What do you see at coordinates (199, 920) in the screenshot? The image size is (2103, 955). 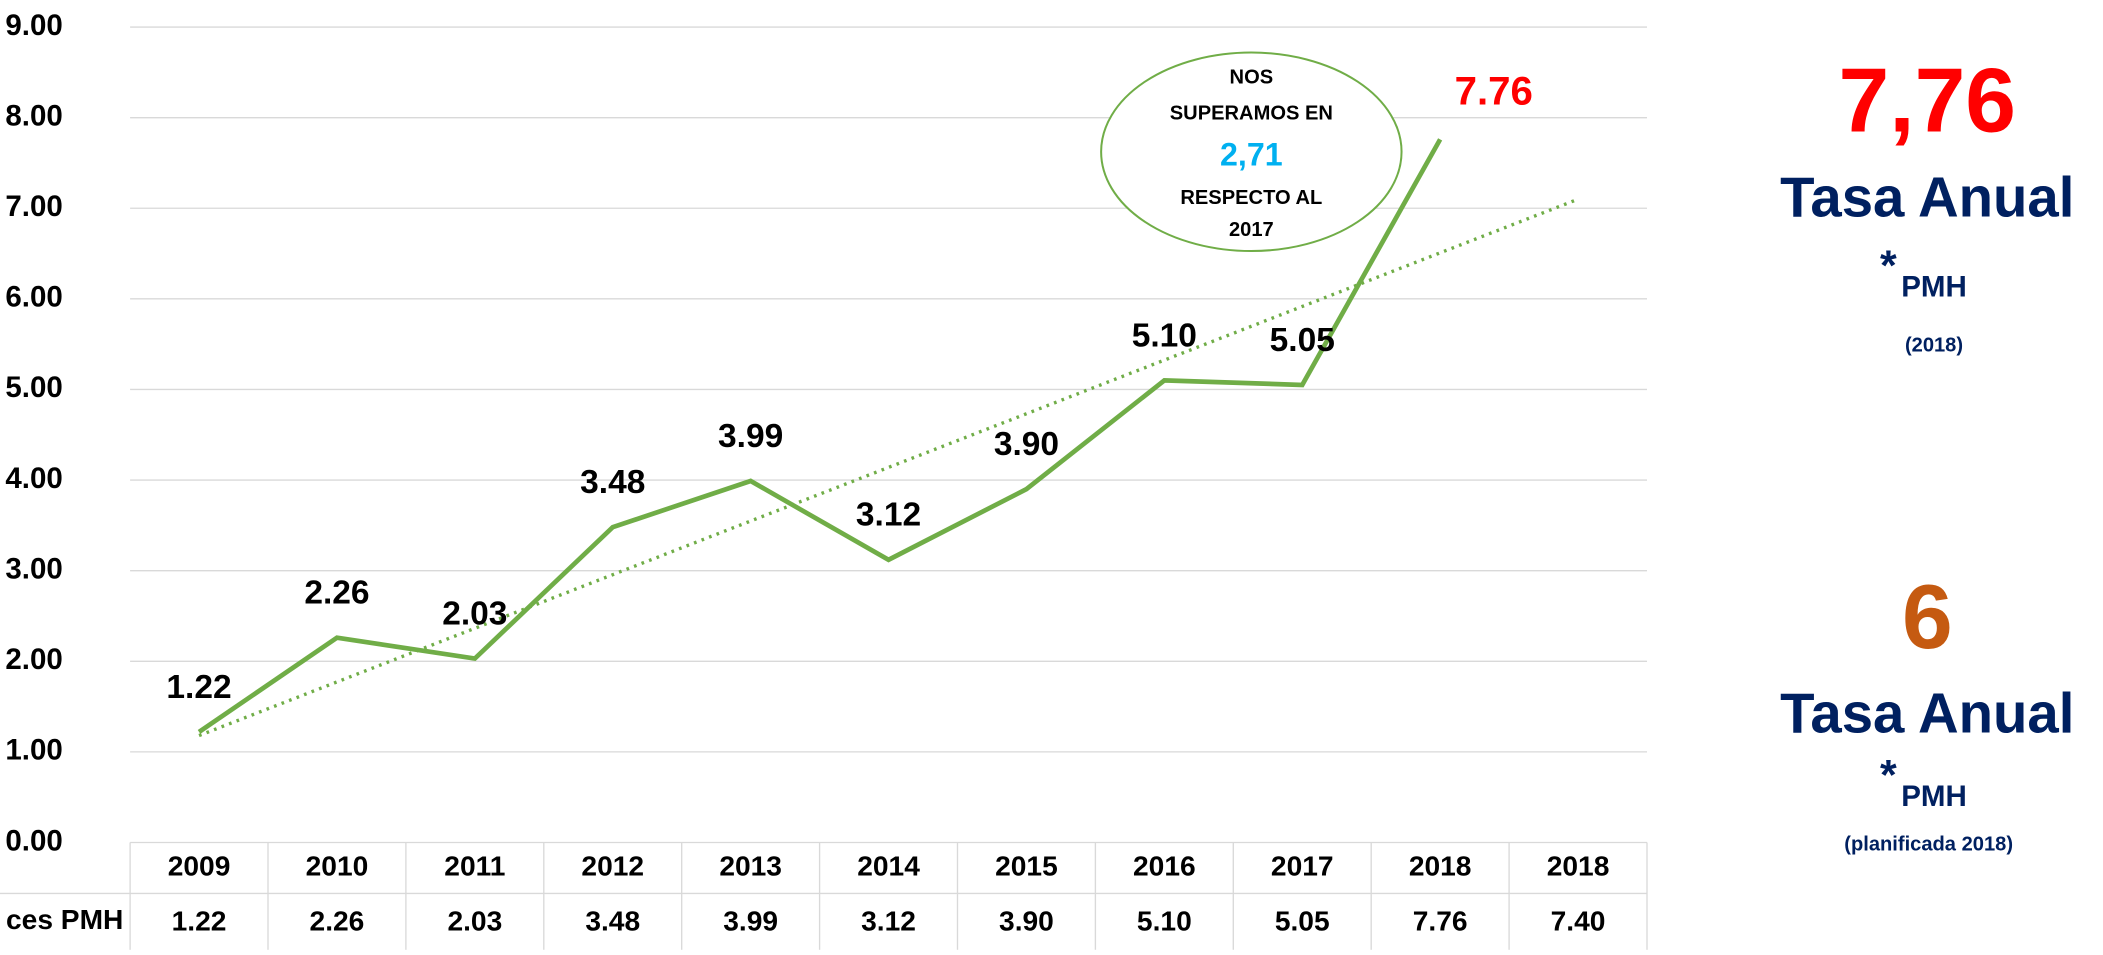 I see `table-cell: 1.22` at bounding box center [199, 920].